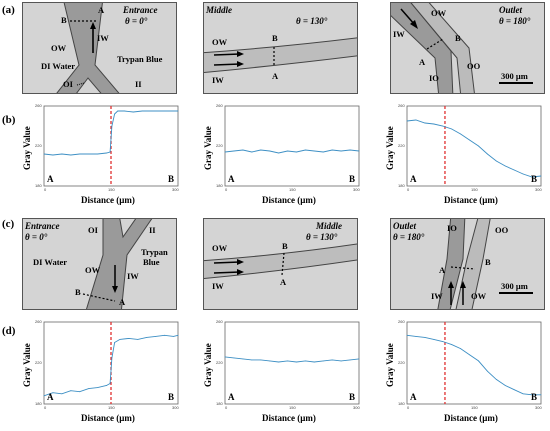 The height and width of the screenshot is (431, 550). Describe the element at coordinates (154, 252) in the screenshot. I see `label-trypan: Trypan` at that location.